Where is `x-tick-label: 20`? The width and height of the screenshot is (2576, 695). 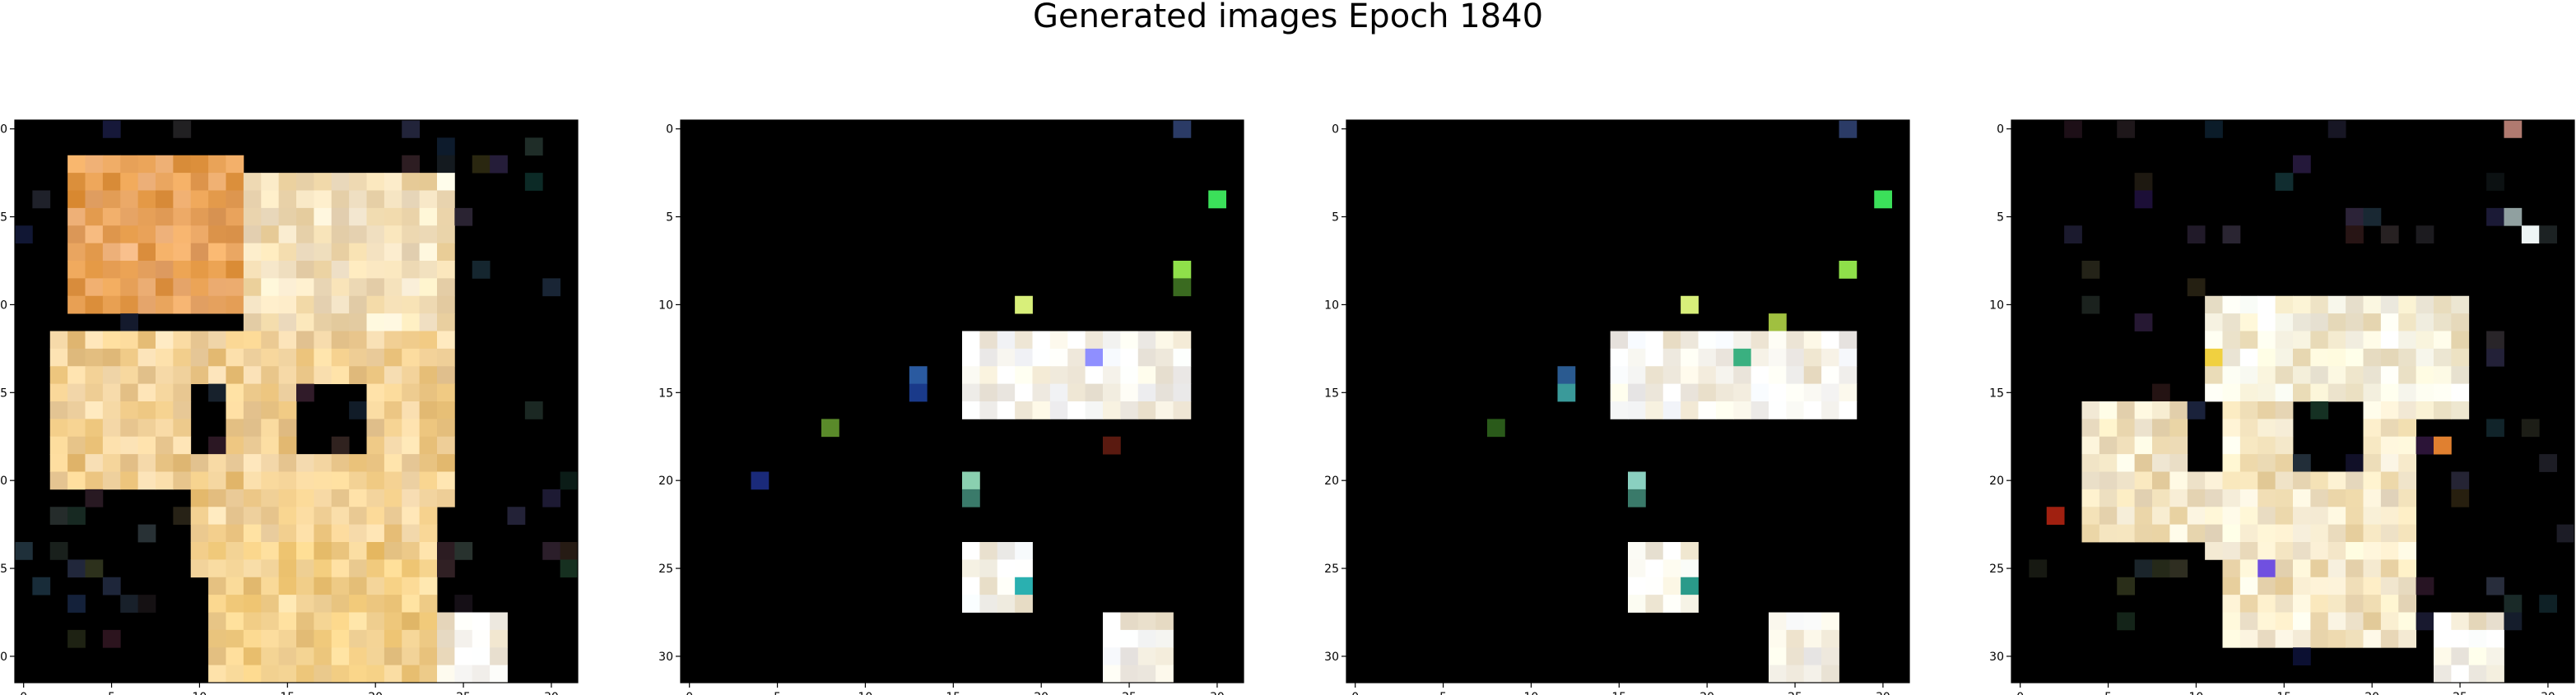
x-tick-label: 20 is located at coordinates (375, 693).